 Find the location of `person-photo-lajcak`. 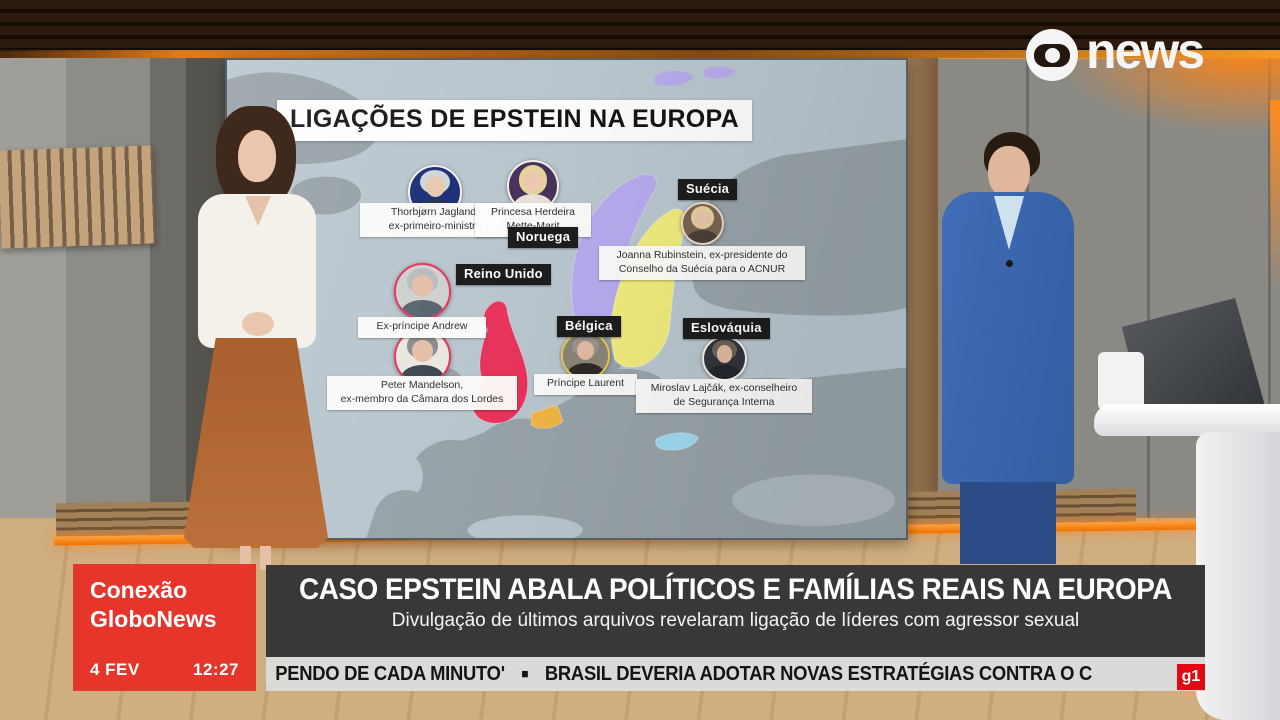

person-photo-lajcak is located at coordinates (724, 358).